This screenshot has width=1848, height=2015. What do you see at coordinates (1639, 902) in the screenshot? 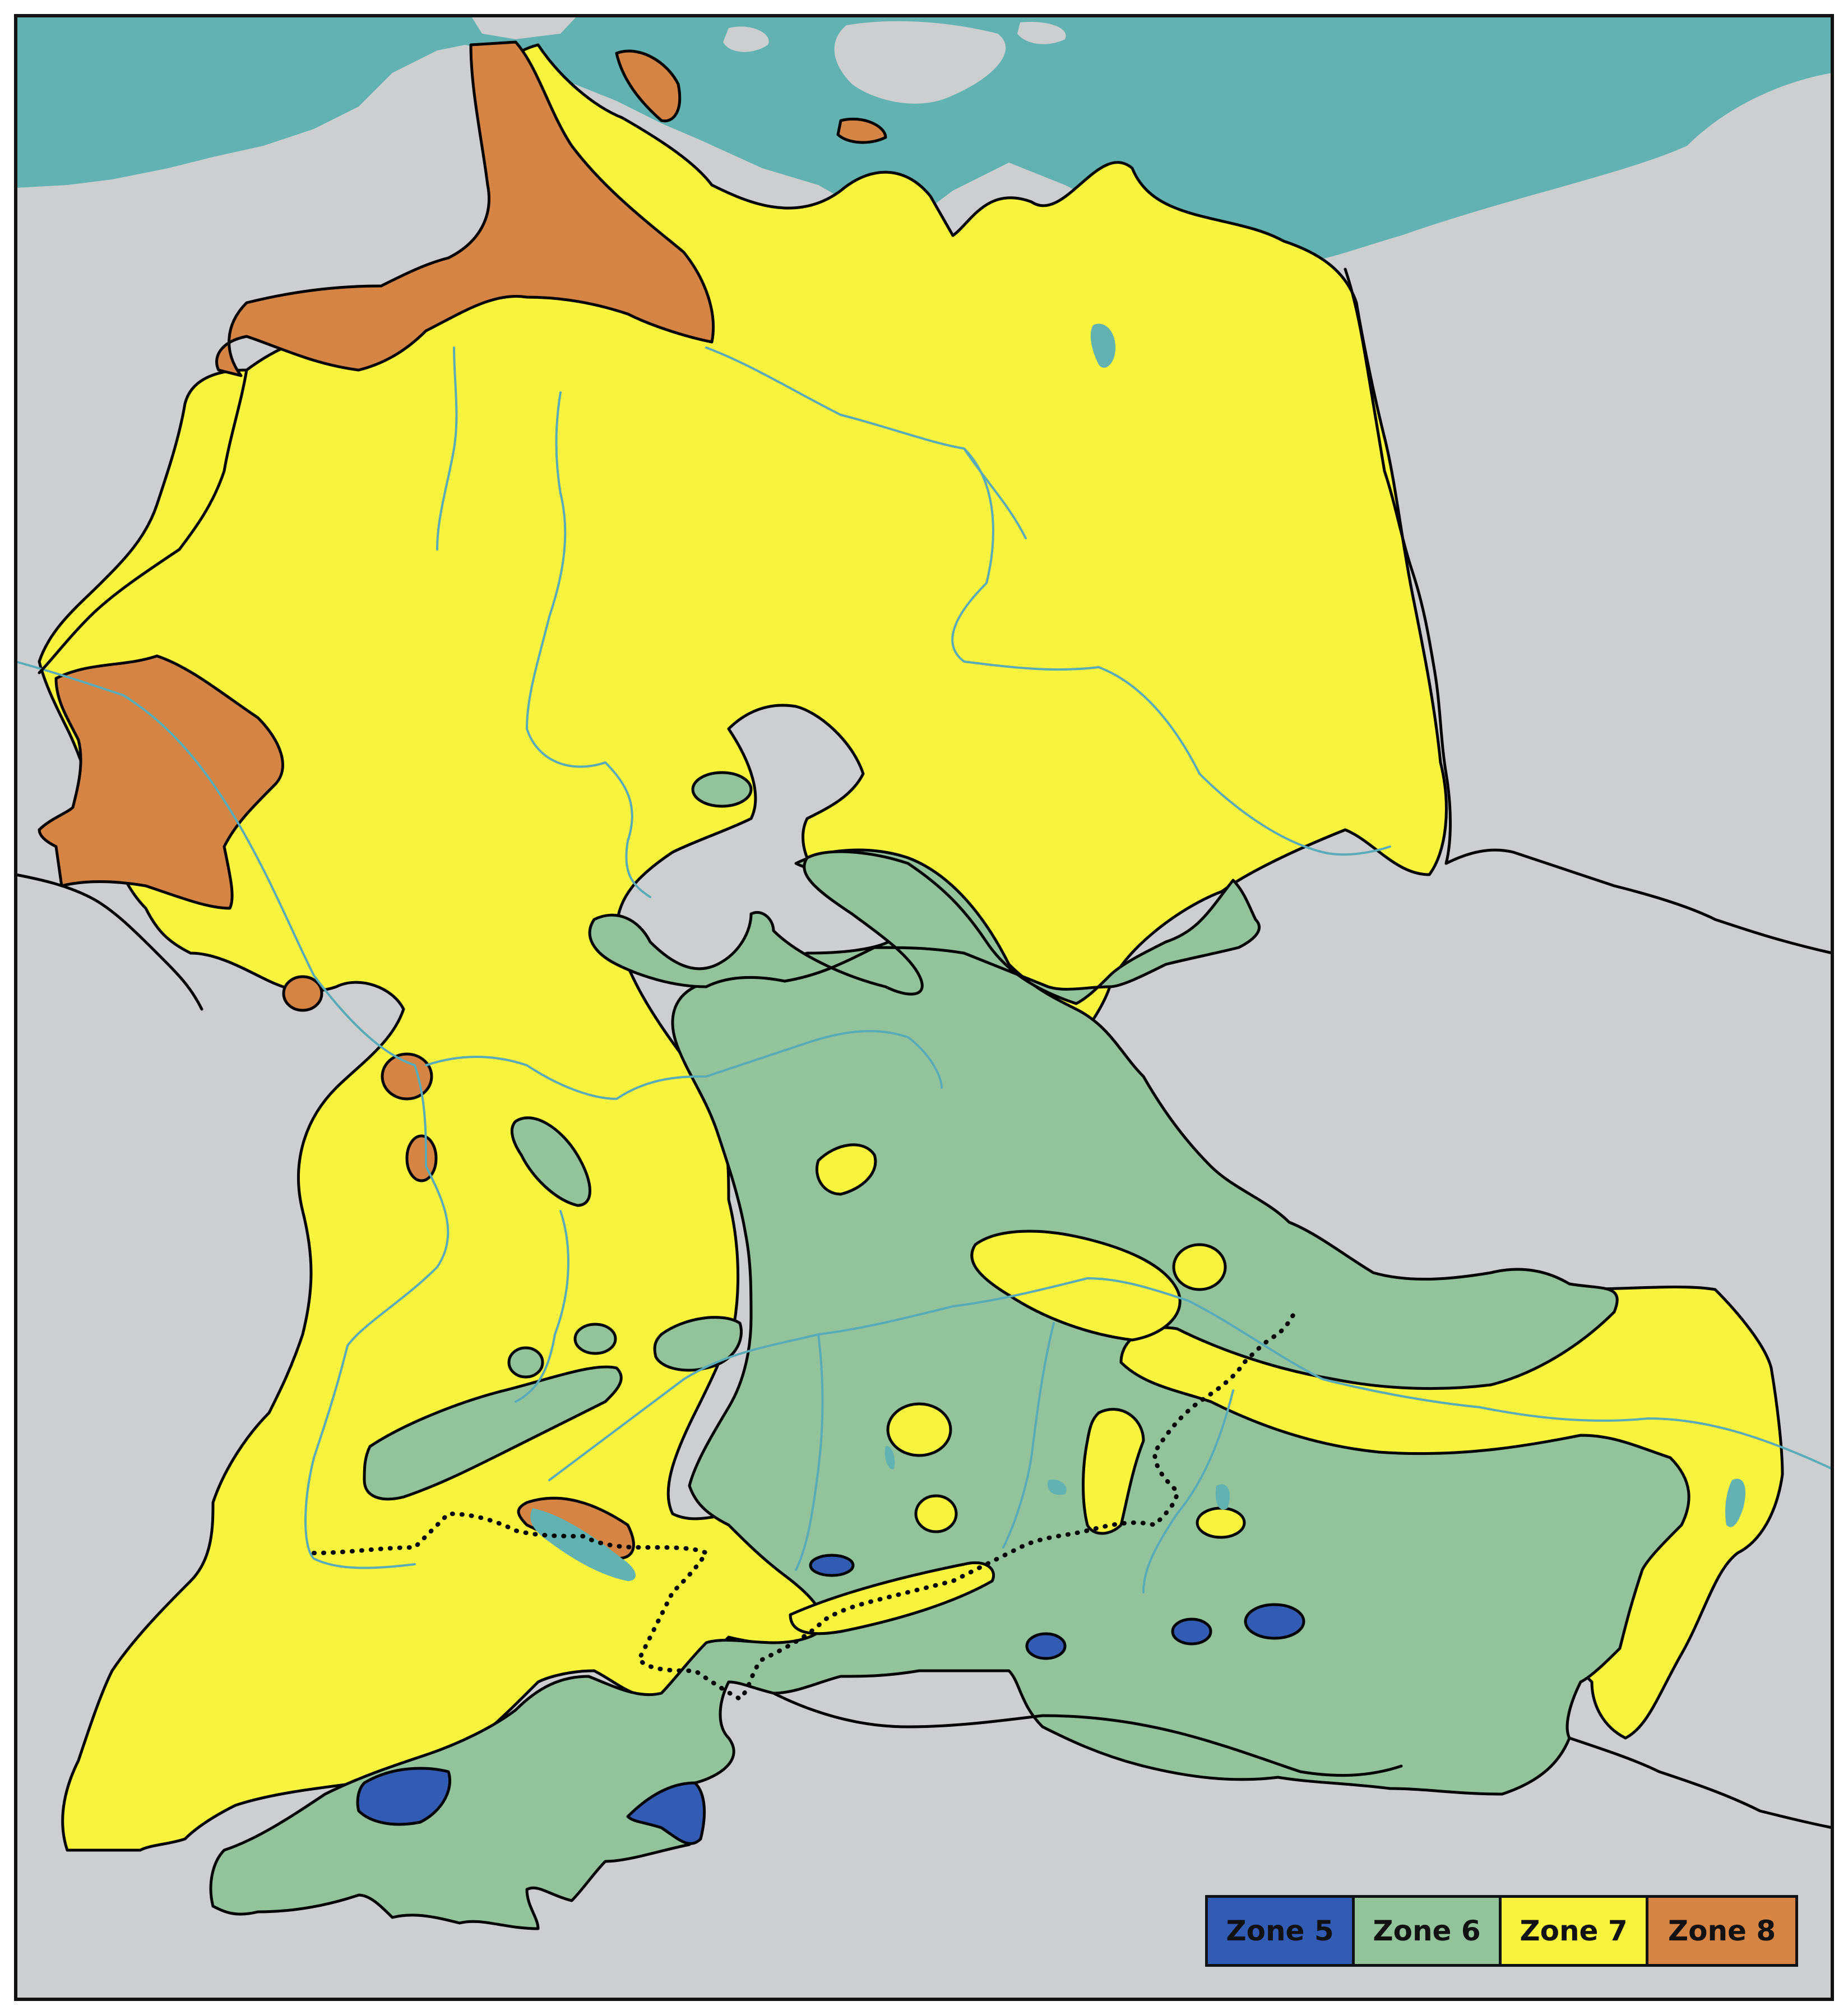
I see `border-czech` at bounding box center [1639, 902].